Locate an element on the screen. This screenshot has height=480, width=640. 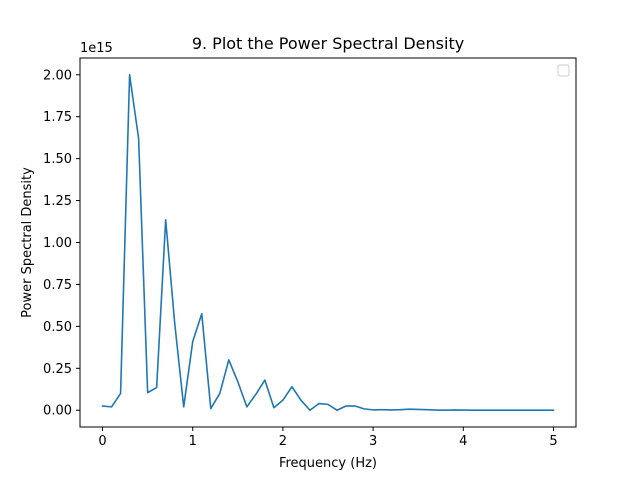
y-tick-label: 2.00 is located at coordinates (57, 75).